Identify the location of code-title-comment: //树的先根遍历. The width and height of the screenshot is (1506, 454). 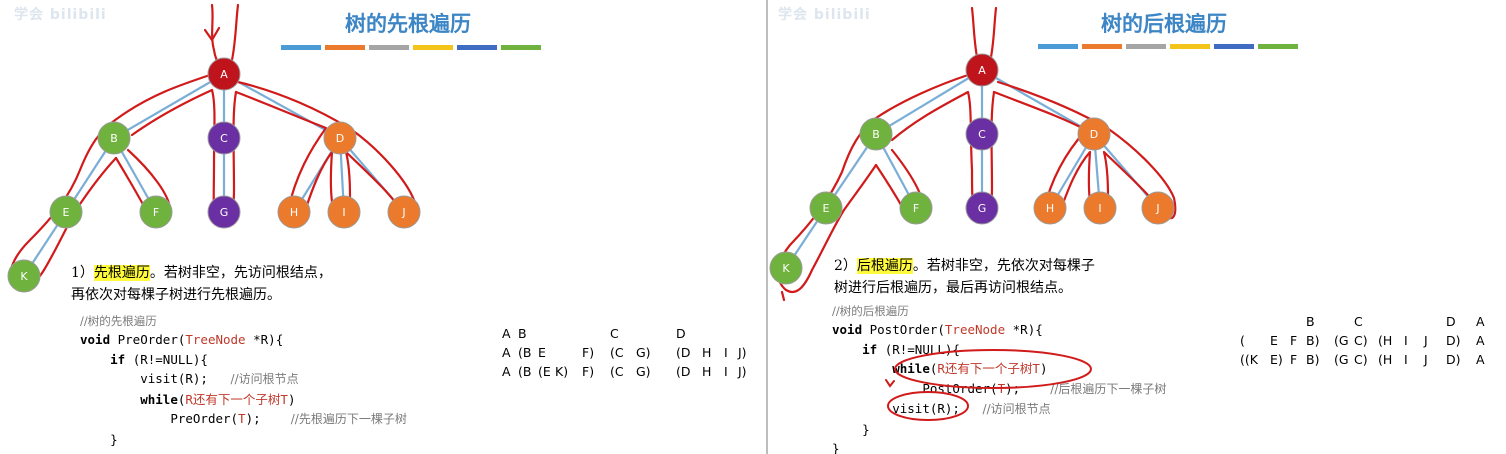
(118, 321).